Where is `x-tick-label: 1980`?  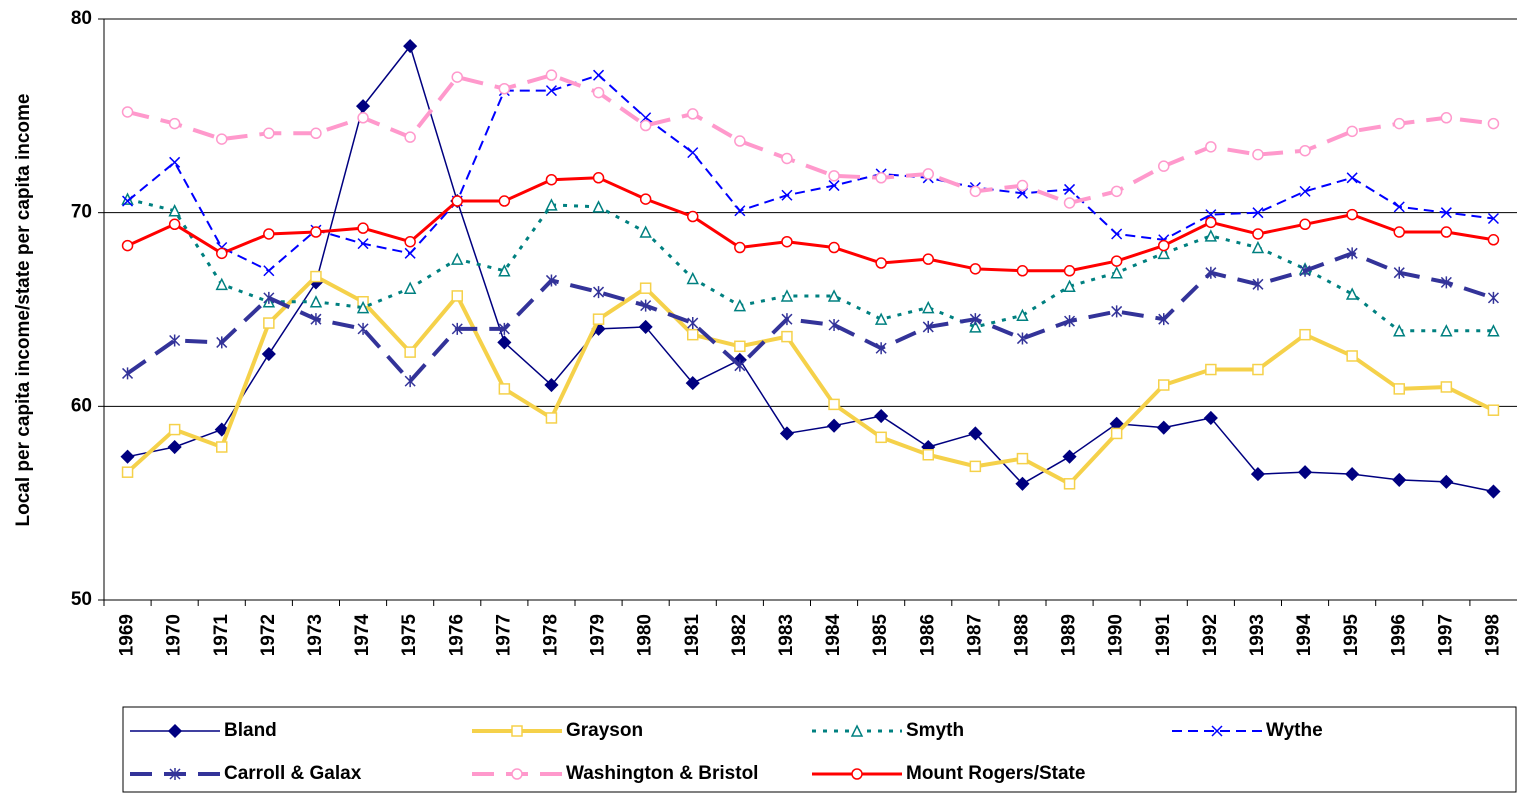 x-tick-label: 1980 is located at coordinates (645, 635).